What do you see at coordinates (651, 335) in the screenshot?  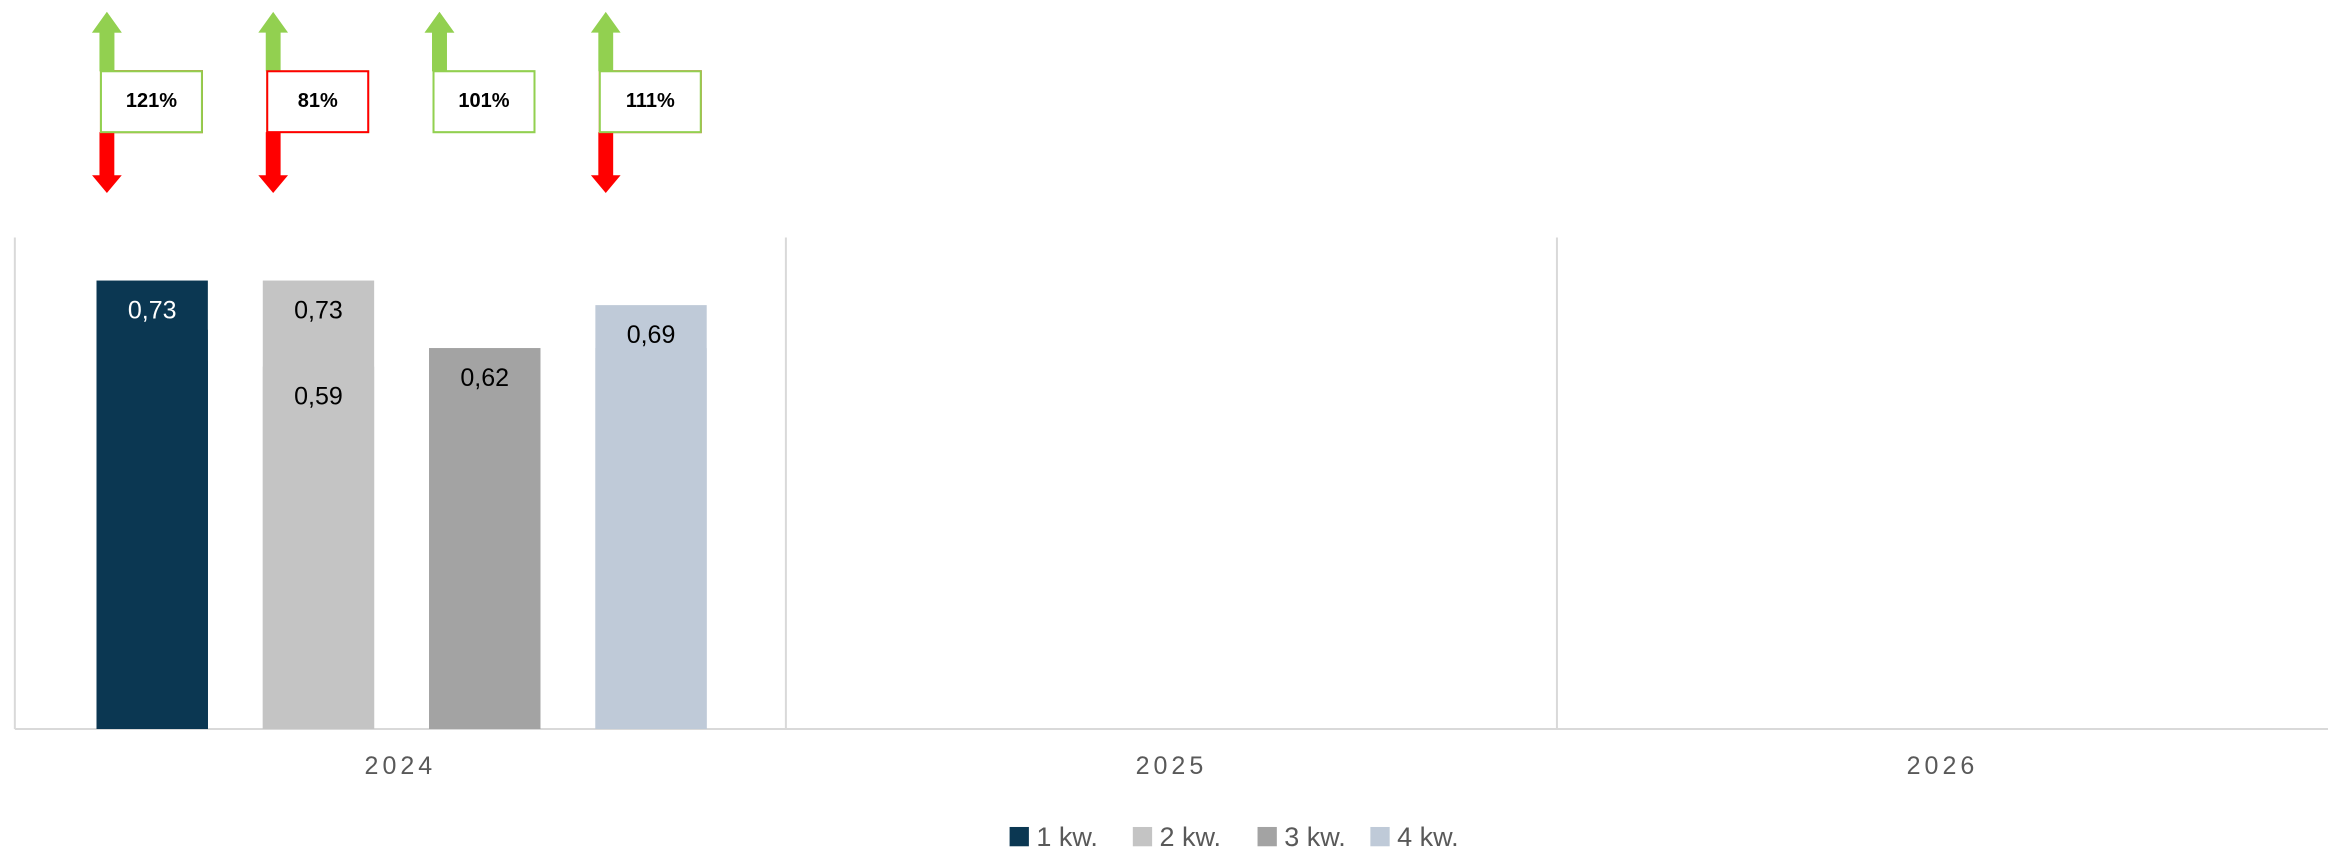 I see `value-label: 0,69` at bounding box center [651, 335].